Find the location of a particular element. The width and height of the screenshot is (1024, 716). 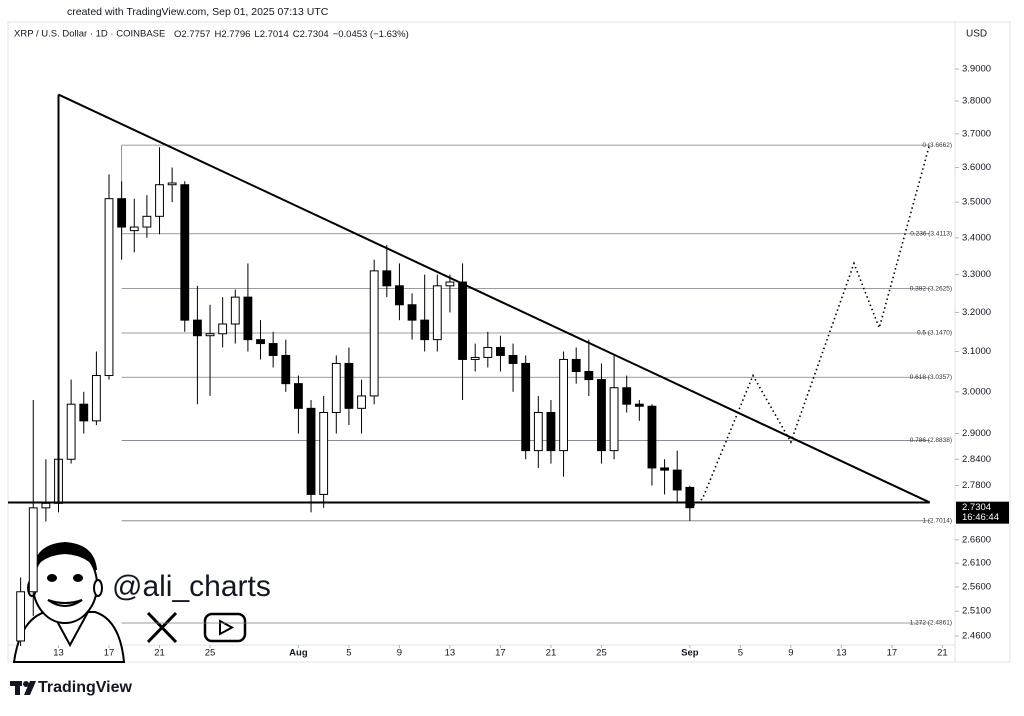

y-tick-label: 2.6100 is located at coordinates (976, 563).